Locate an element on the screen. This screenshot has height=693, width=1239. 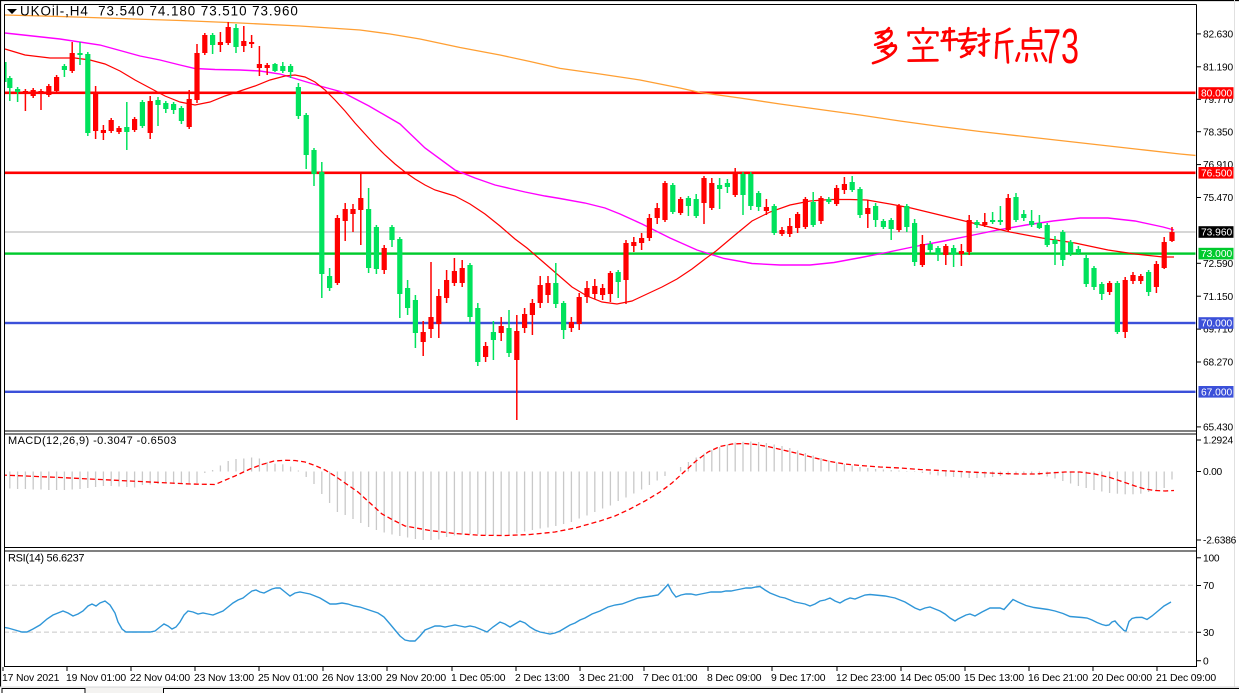
svg-text: 76.910 is located at coordinates (1218, 165).